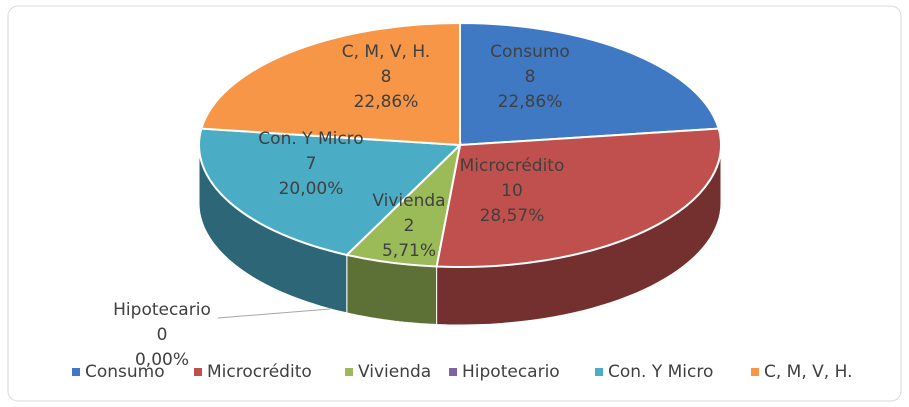  What do you see at coordinates (274, 313) in the screenshot?
I see `leader-line` at bounding box center [274, 313].